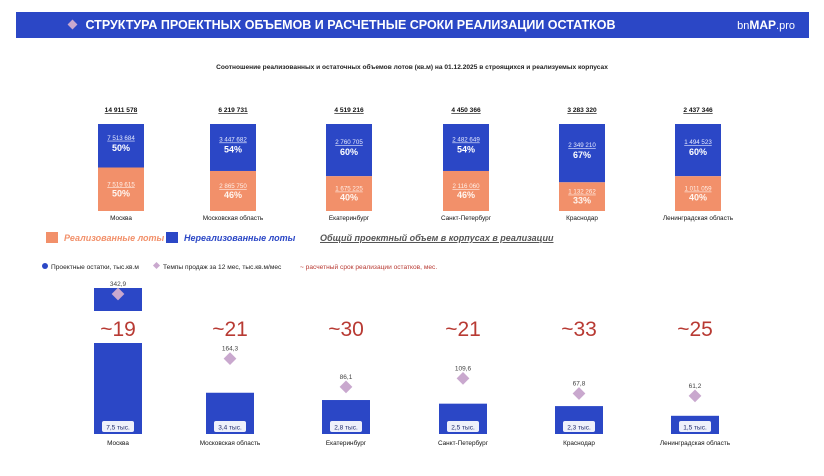  Describe the element at coordinates (240, 238) in the screenshot. I see `legend-label-unsold: Нереализованные лоты` at that location.